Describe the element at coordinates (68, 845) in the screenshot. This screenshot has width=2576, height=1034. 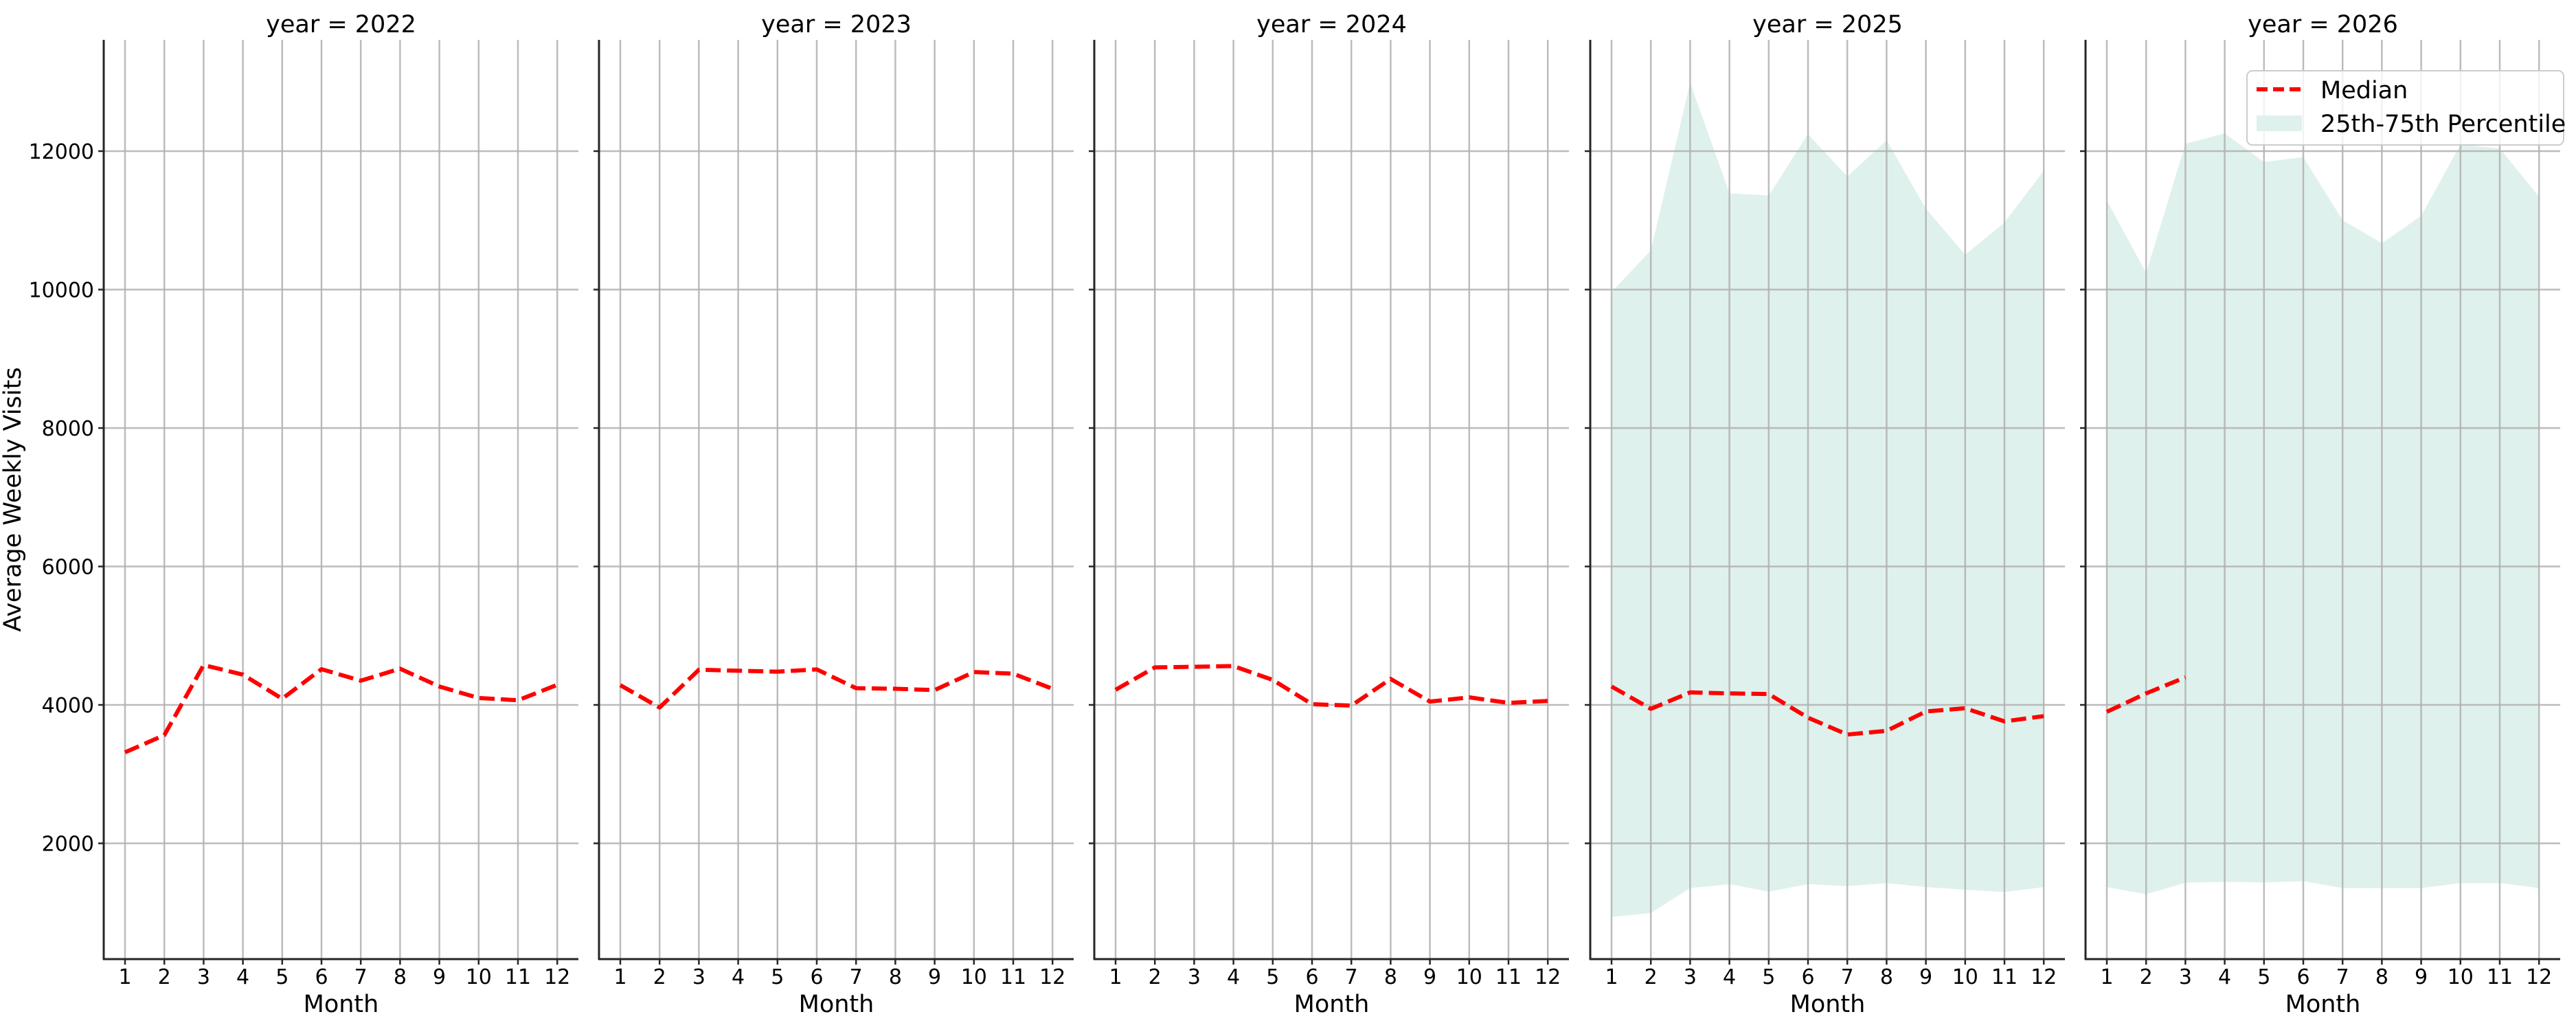
I see `y-tick-label: 2000` at that location.